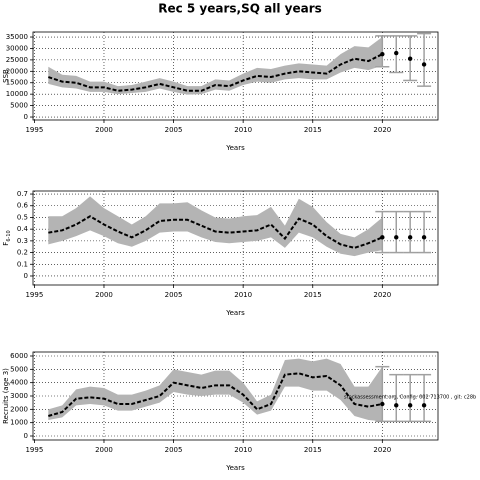  What do you see at coordinates (19, 356) in the screenshot?
I see `y-tick-label: 6000` at bounding box center [19, 356].